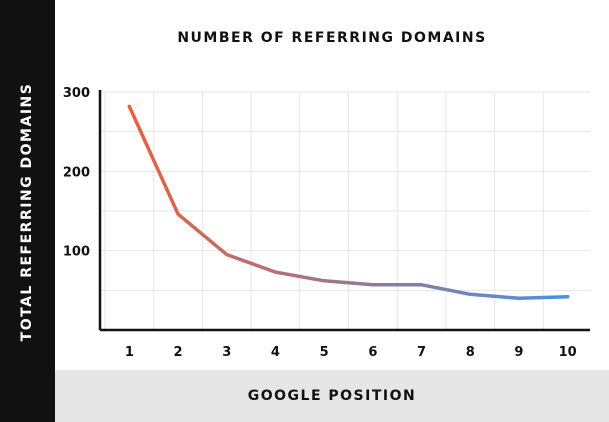 The width and height of the screenshot is (609, 422). I want to click on x-tick-label: 8, so click(470, 352).